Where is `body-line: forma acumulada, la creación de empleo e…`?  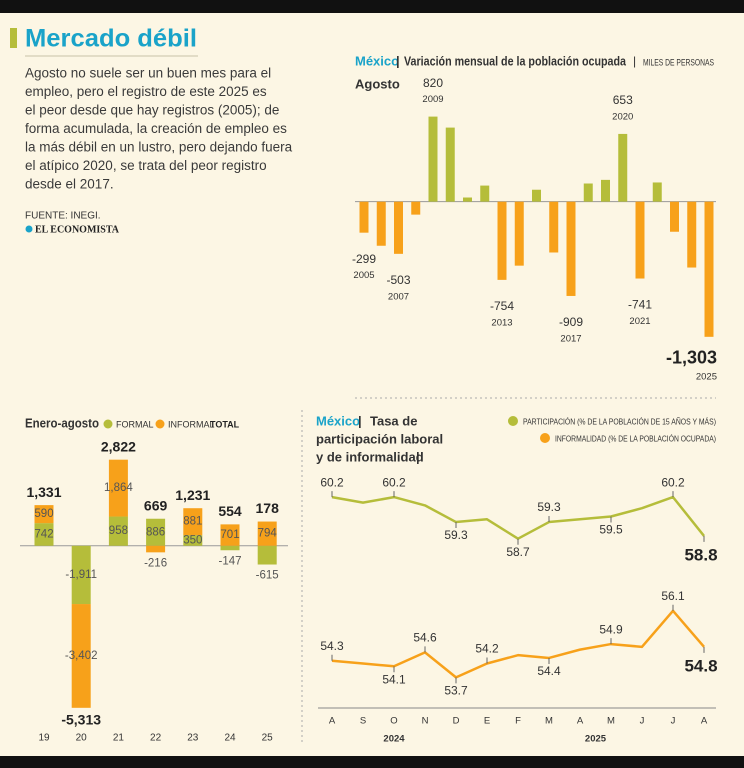
body-line: forma acumulada, la creación de empleo e… is located at coordinates (156, 128).